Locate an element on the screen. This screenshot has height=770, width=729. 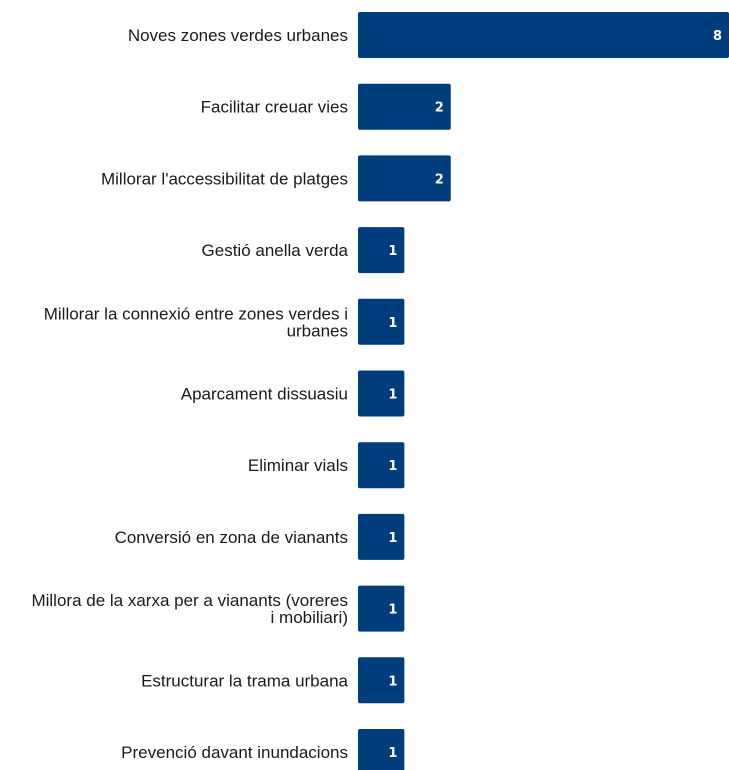
bar-group: 8 Noves zones verdes urbanes is located at coordinates (428, 35).